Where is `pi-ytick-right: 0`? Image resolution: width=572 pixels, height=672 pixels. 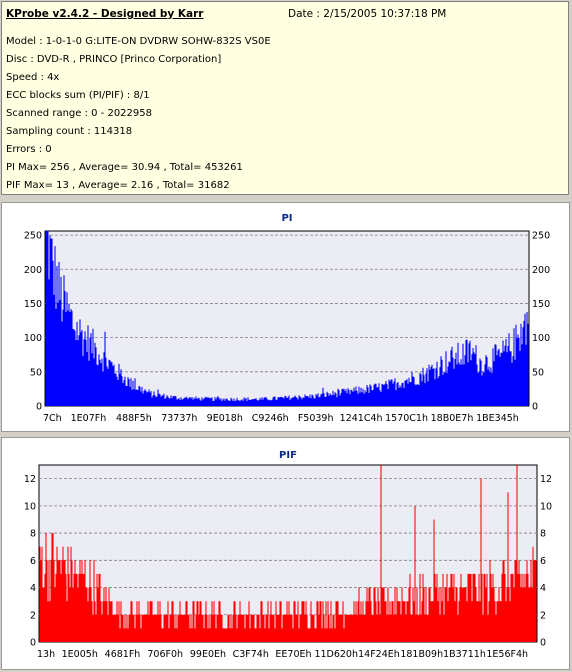 pi-ytick-right: 0 is located at coordinates (535, 407).